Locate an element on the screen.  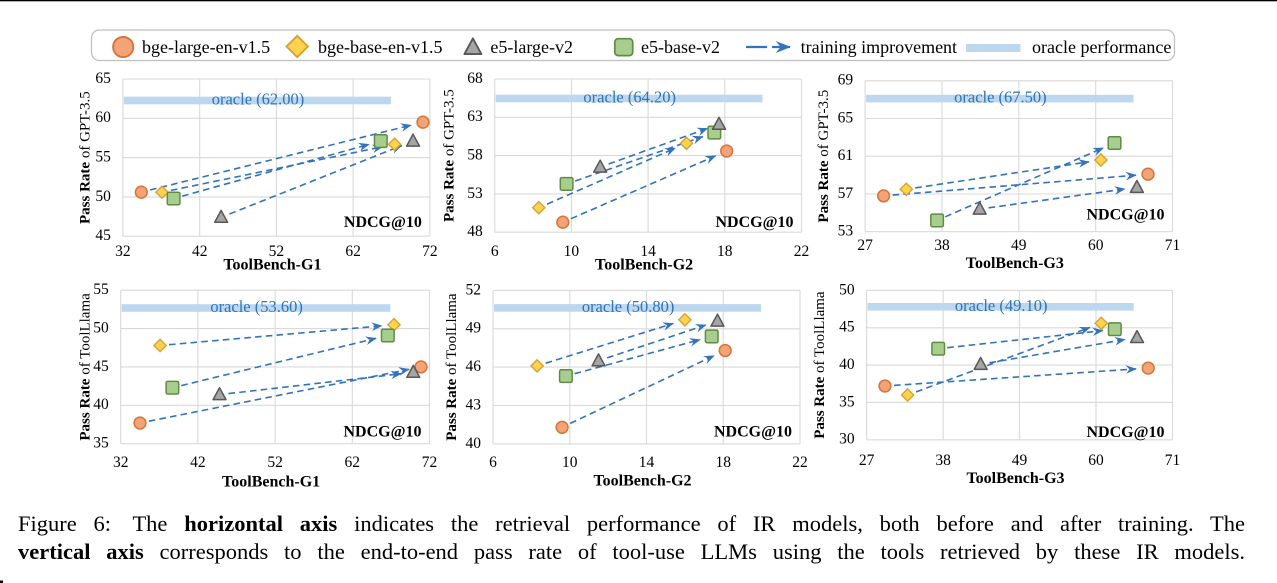
svg-text: 69 is located at coordinates (846, 80).